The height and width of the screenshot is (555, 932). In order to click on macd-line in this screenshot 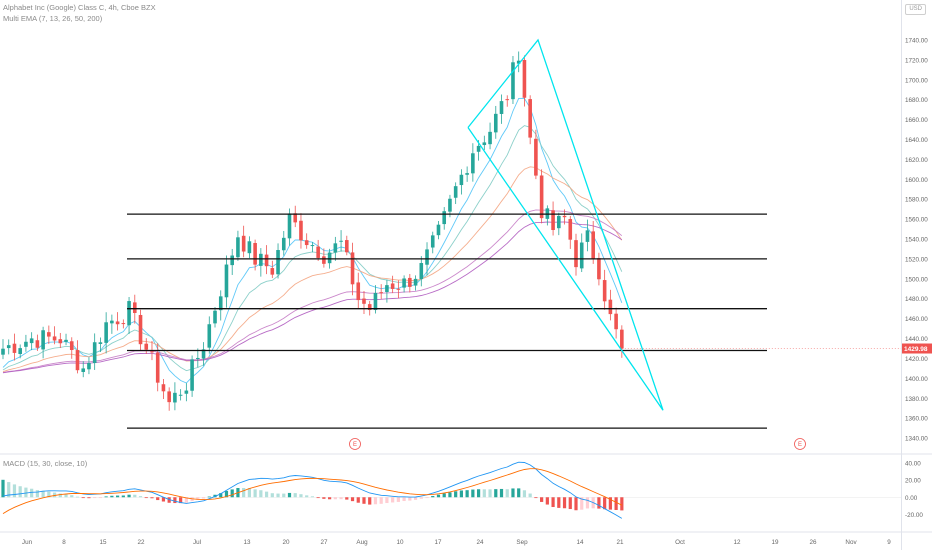, I will do `click(312, 490)`.